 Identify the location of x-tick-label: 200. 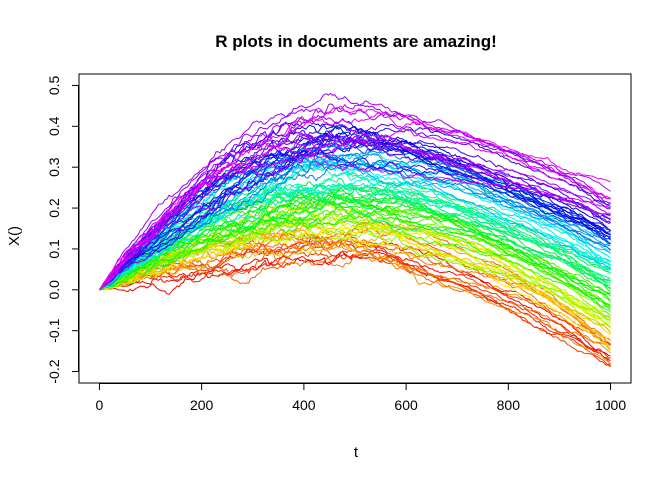
(202, 405).